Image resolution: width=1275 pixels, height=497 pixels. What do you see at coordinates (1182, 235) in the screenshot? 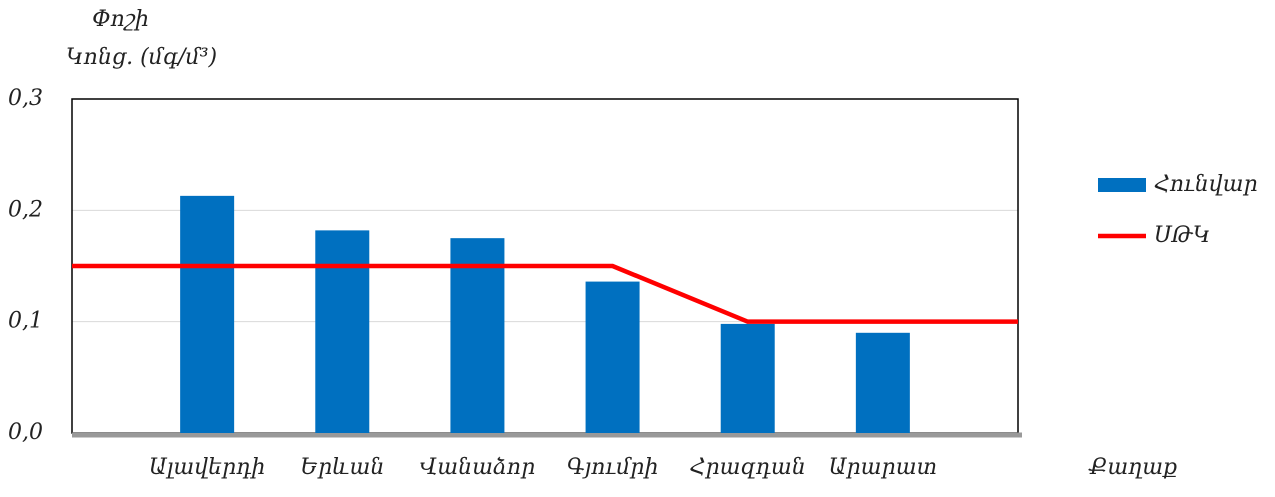
I see `legend-label: ՍԹԿ` at bounding box center [1182, 235].